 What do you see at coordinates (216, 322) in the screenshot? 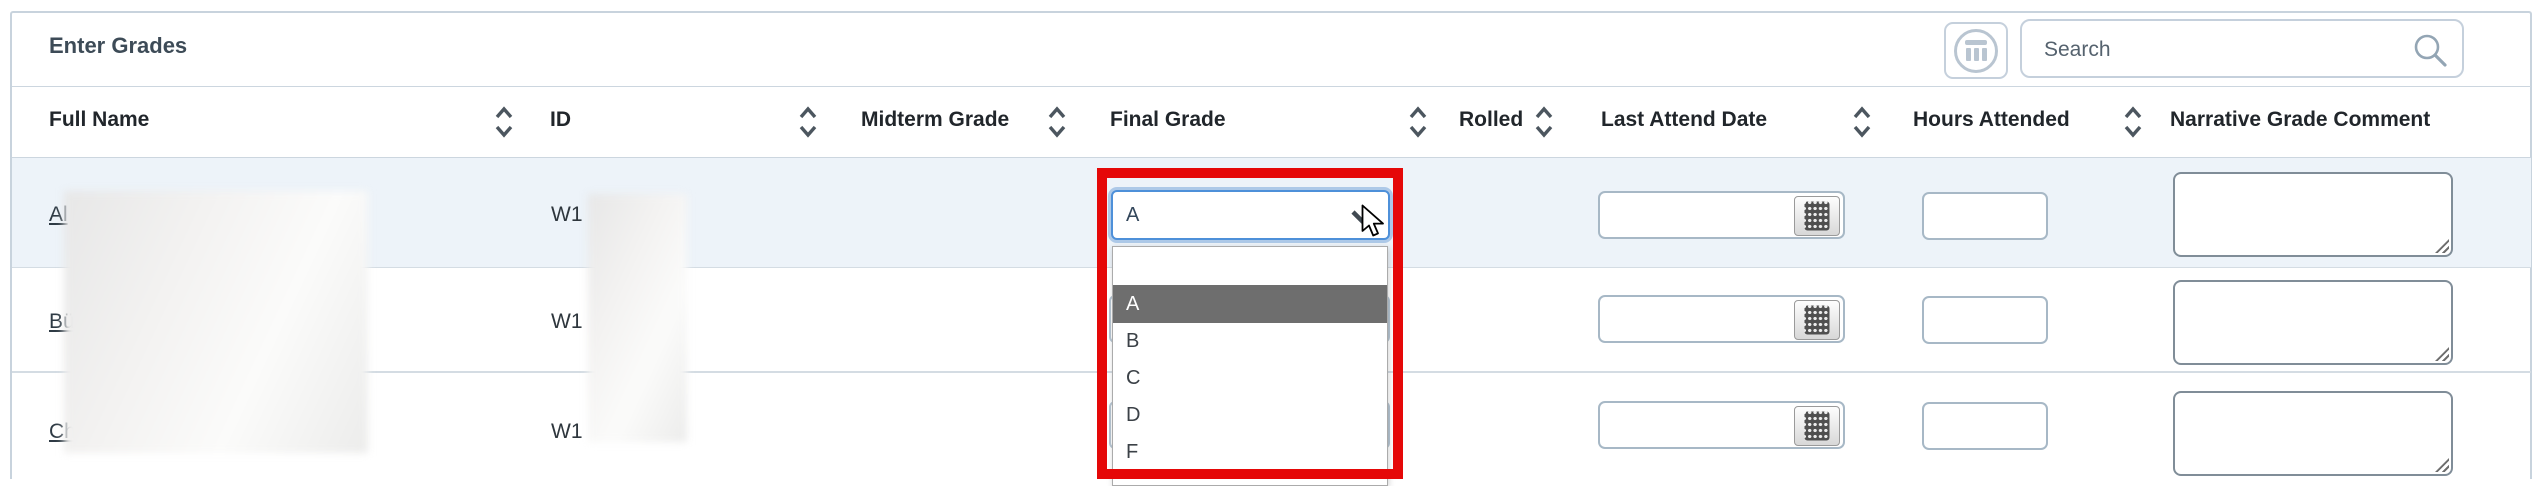
I see `redacted-names-block` at bounding box center [216, 322].